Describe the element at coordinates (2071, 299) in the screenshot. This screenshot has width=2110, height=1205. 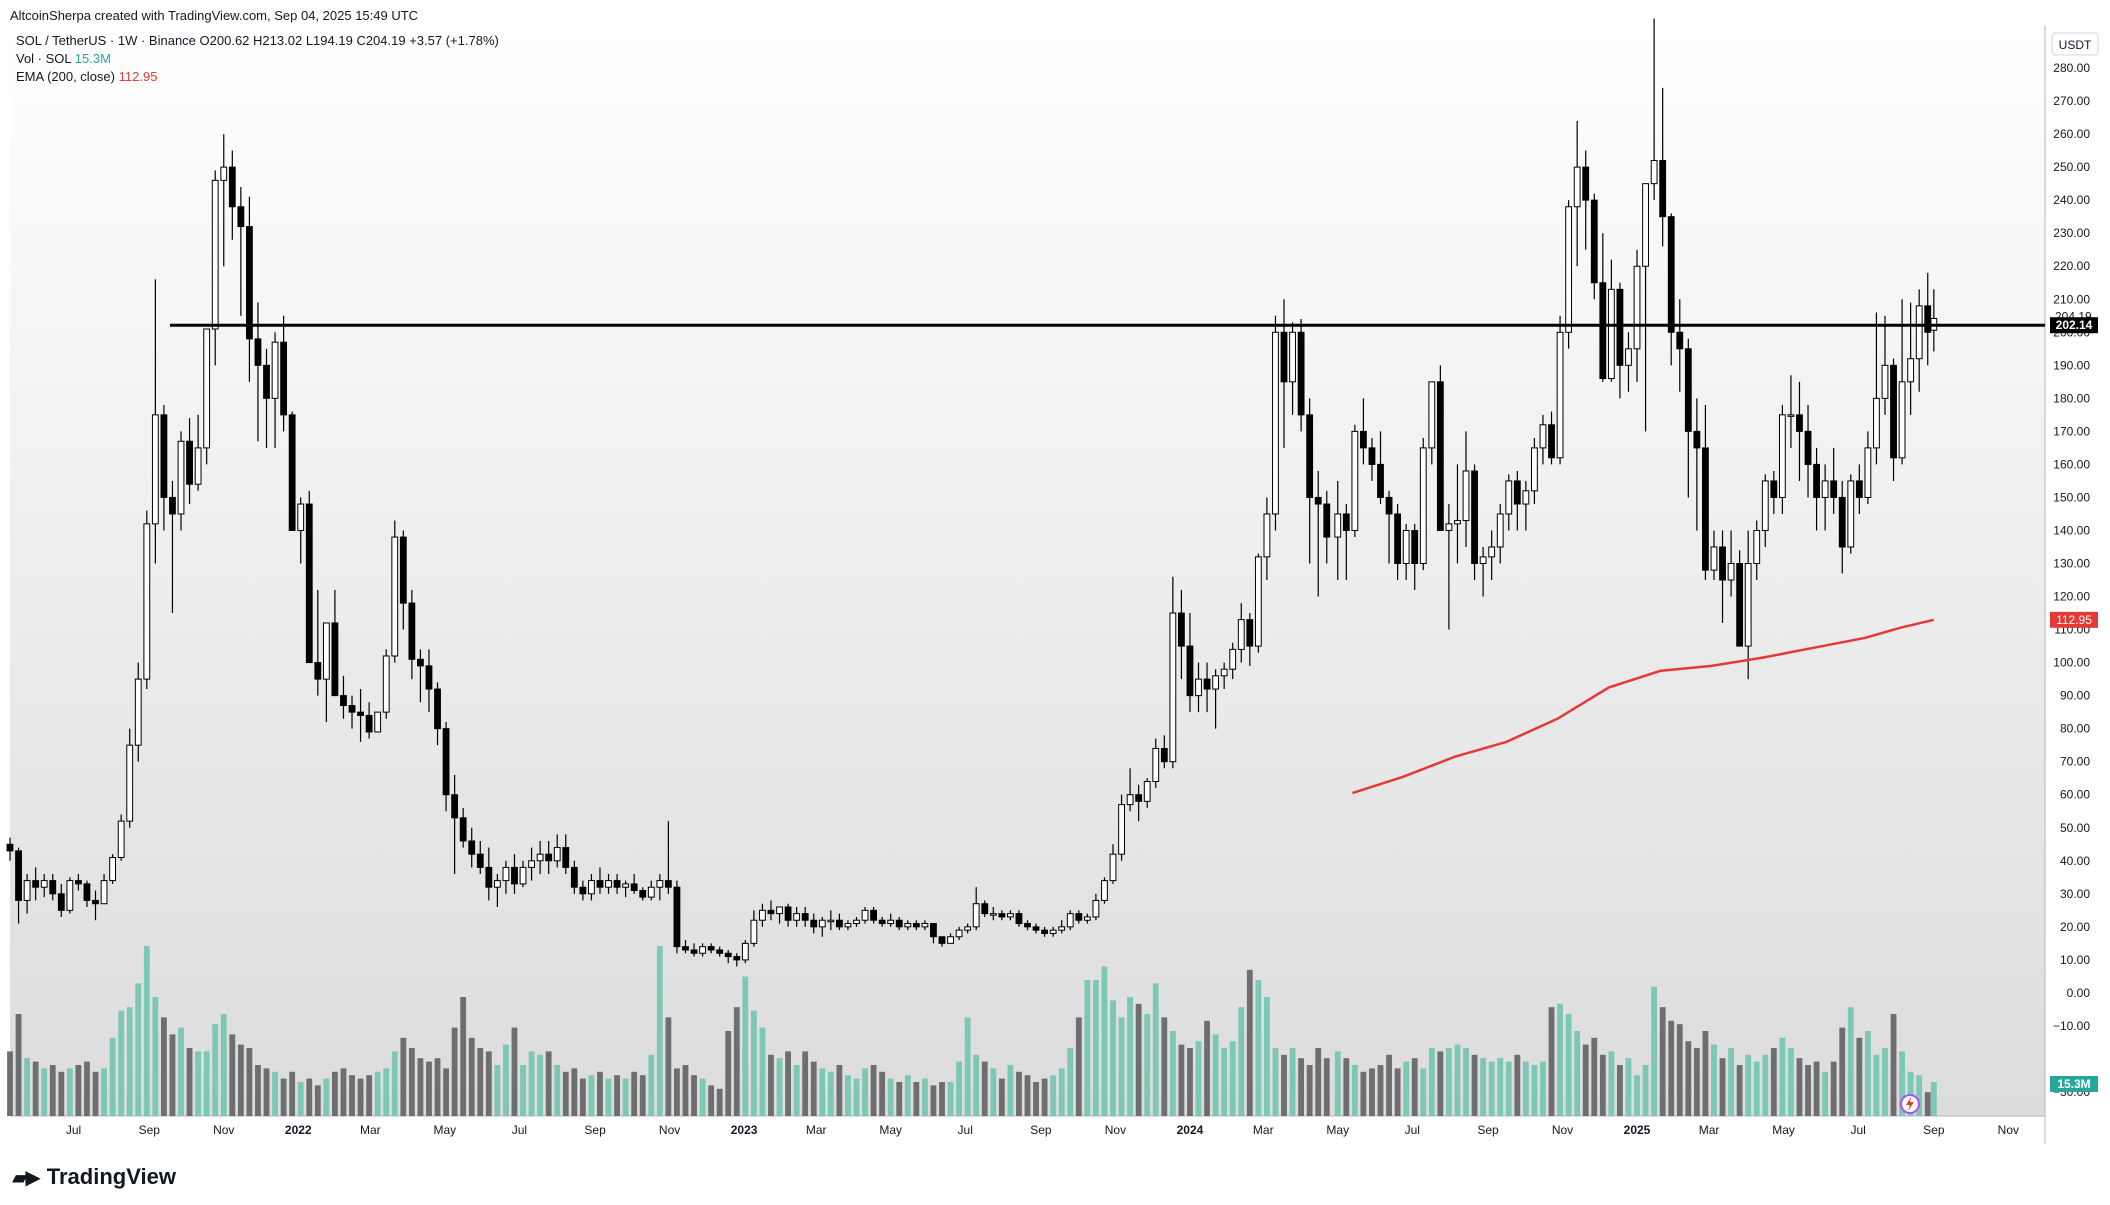
I see `price-tick-label: 210.00` at that location.